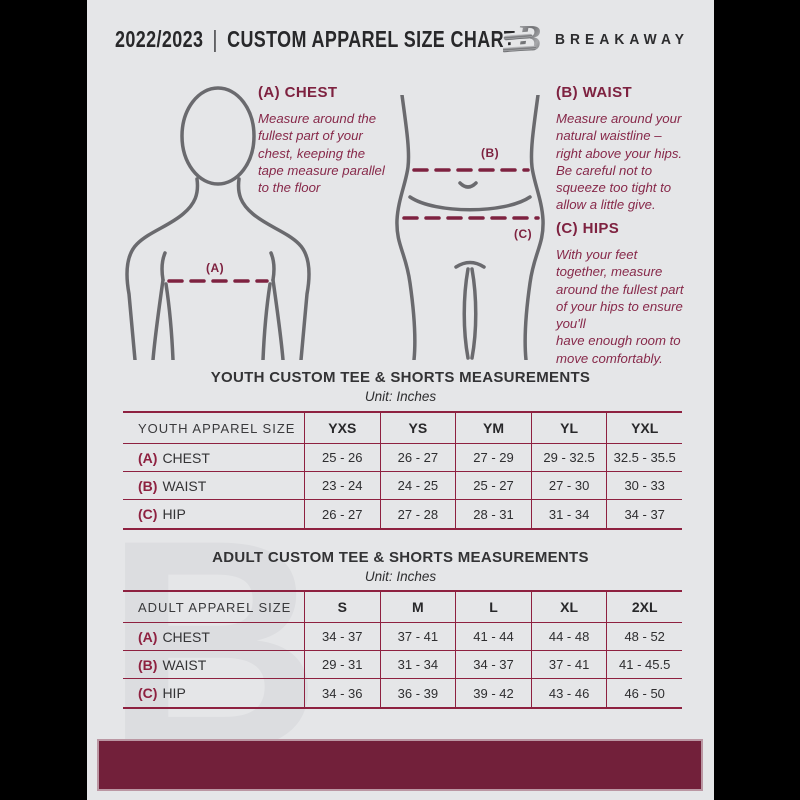 This screenshot has height=800, width=800. What do you see at coordinates (470, 227) in the screenshot?
I see `lower-body-figure` at bounding box center [470, 227].